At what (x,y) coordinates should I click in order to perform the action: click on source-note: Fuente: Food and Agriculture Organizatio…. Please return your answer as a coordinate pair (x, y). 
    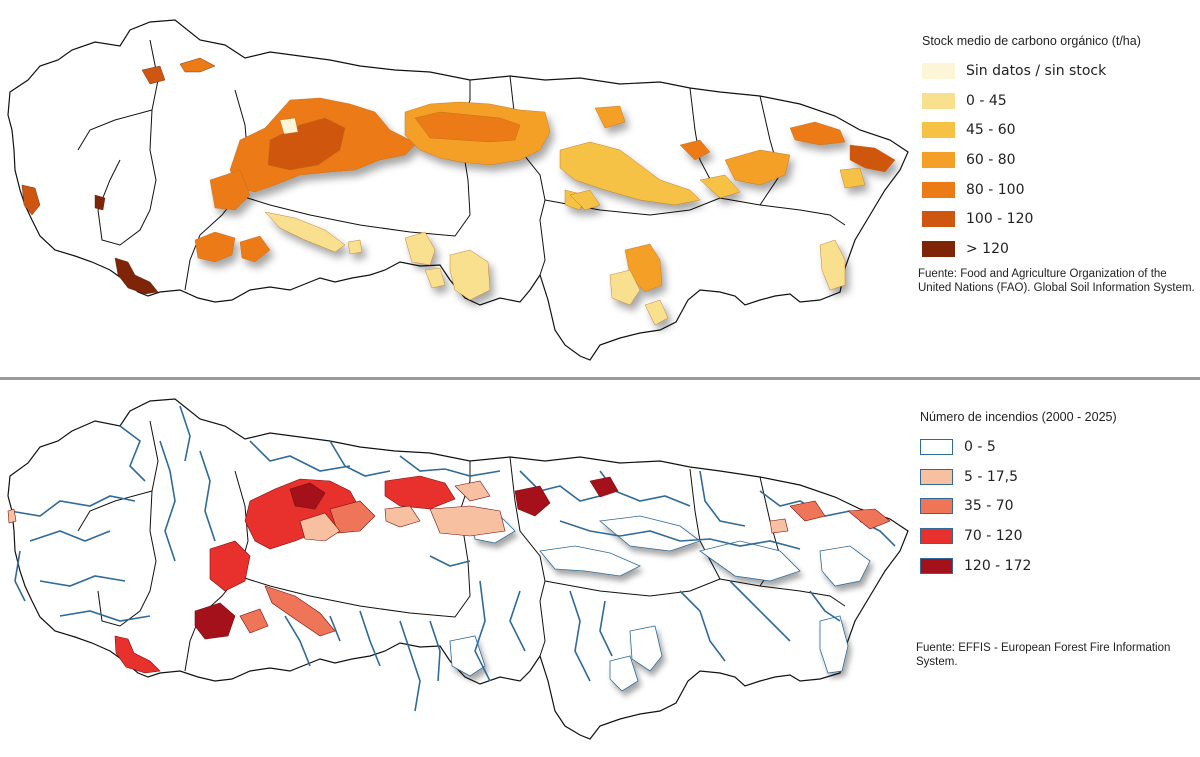
    Looking at the image, I should click on (1056, 281).